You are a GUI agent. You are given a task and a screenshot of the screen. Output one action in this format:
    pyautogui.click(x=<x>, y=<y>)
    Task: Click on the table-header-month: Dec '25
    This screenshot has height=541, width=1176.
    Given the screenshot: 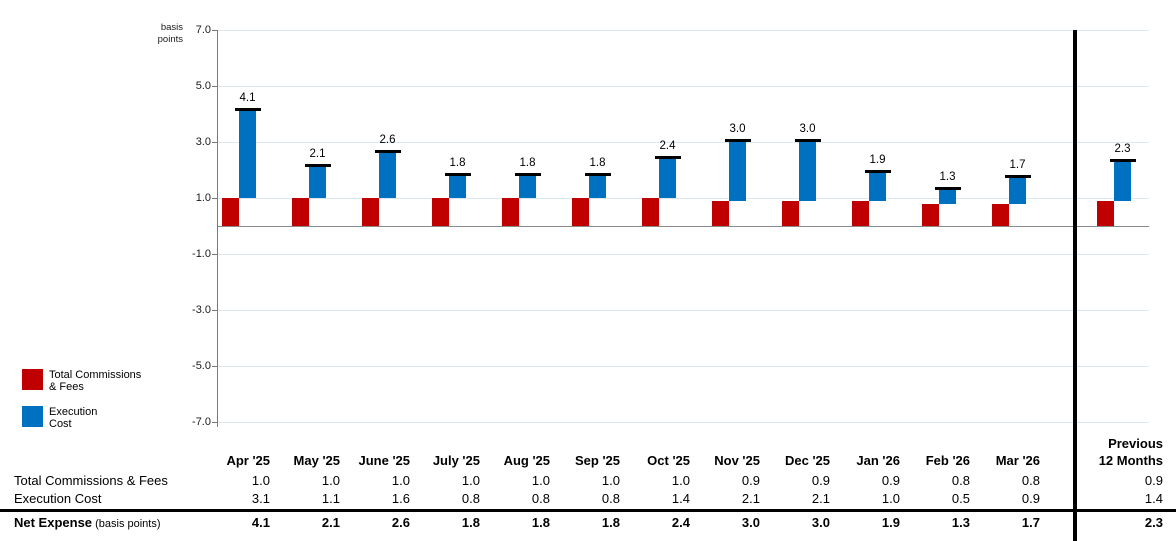 What is the action you would take?
    pyautogui.click(x=807, y=460)
    